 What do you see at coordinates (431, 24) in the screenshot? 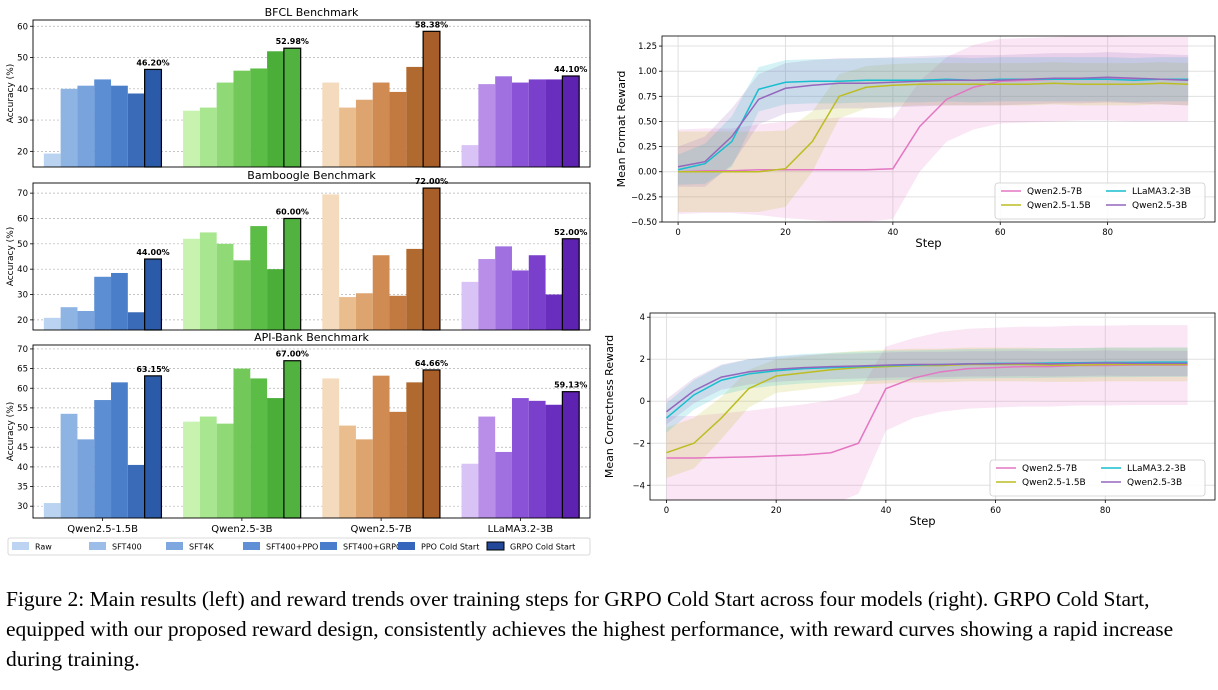
I see `best-value-label: 58.38%` at bounding box center [431, 24].